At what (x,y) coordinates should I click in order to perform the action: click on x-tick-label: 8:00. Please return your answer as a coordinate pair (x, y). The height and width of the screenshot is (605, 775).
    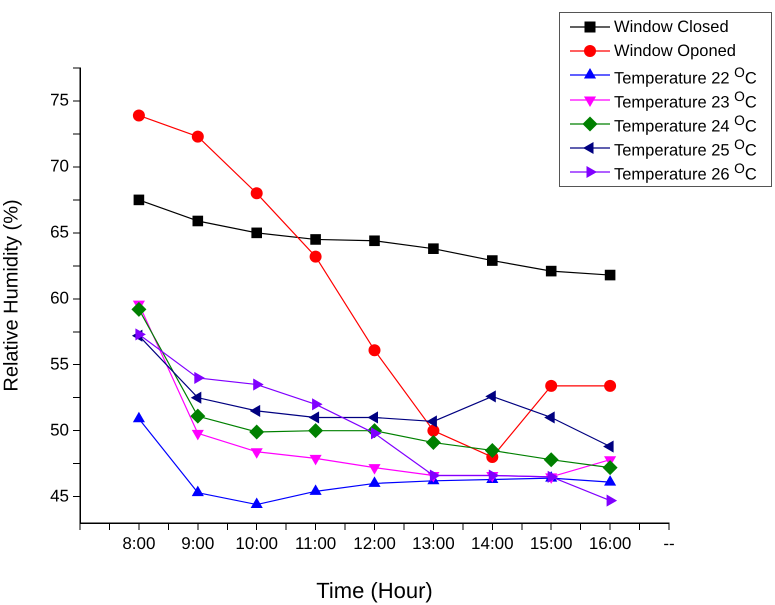
    Looking at the image, I should click on (139, 543).